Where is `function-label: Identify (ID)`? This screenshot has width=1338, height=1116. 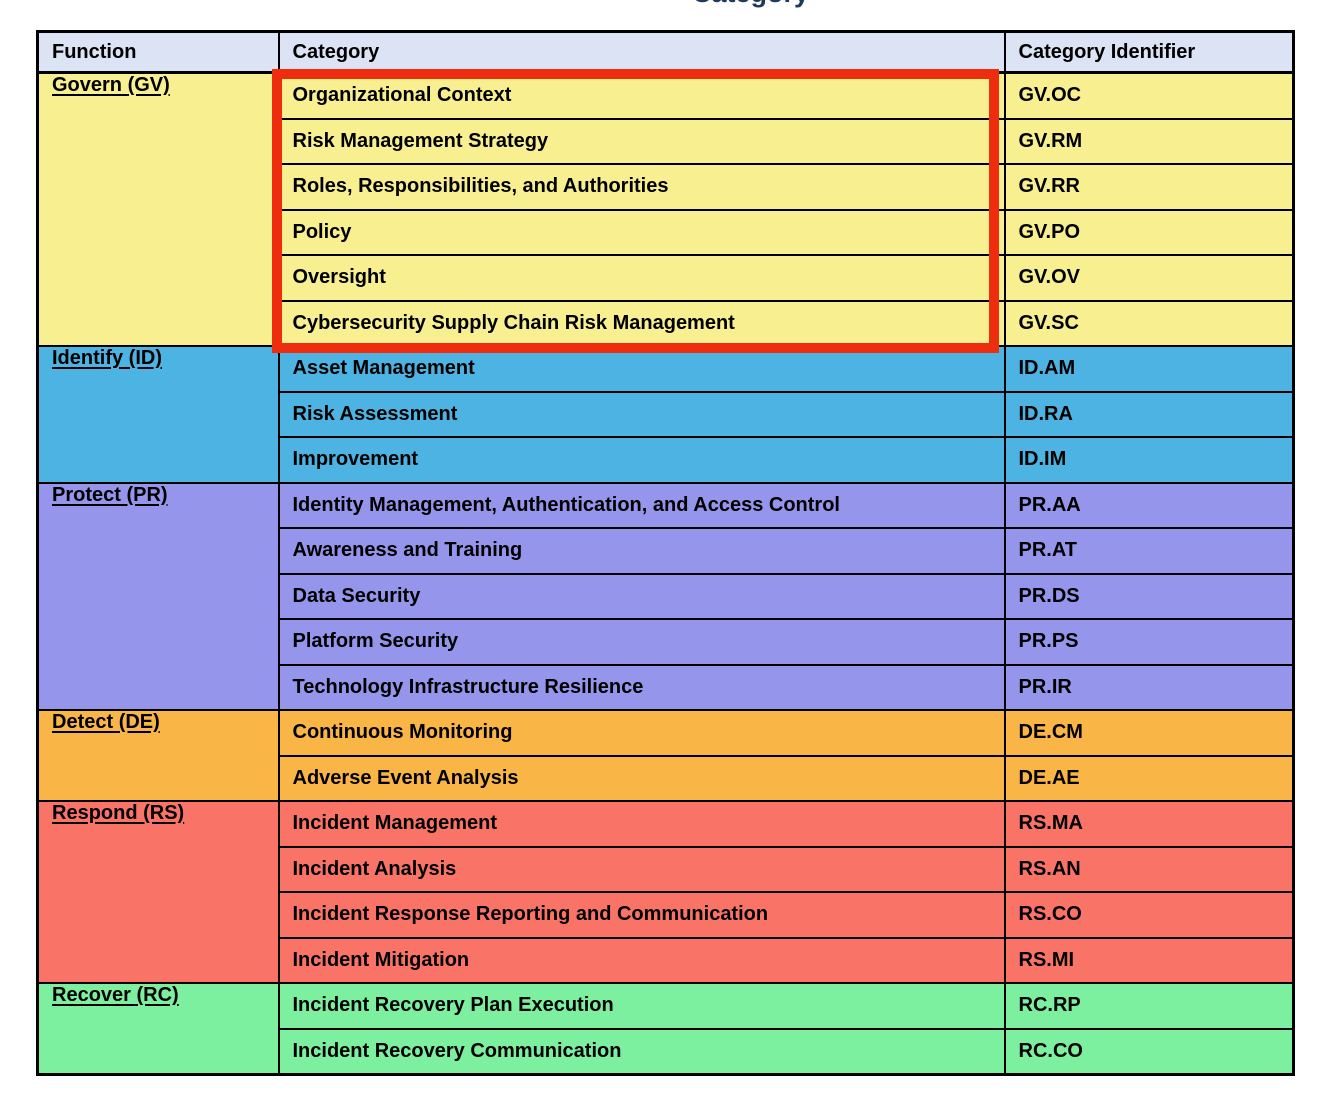
function-label: Identify (ID) is located at coordinates (107, 358).